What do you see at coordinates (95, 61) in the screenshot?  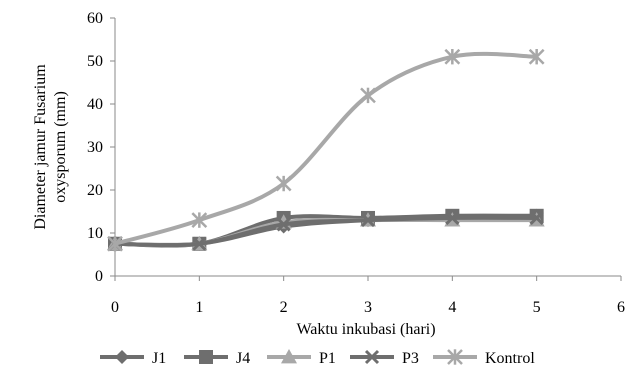 I see `y-tick-label: 50` at bounding box center [95, 61].